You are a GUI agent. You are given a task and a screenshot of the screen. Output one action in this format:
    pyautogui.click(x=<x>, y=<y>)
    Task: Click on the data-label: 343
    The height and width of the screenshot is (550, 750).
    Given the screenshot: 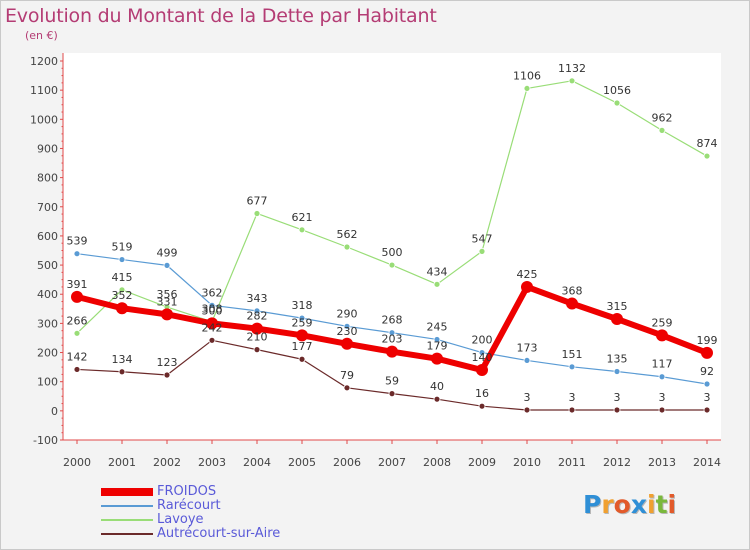 What is the action you would take?
    pyautogui.click(x=257, y=298)
    